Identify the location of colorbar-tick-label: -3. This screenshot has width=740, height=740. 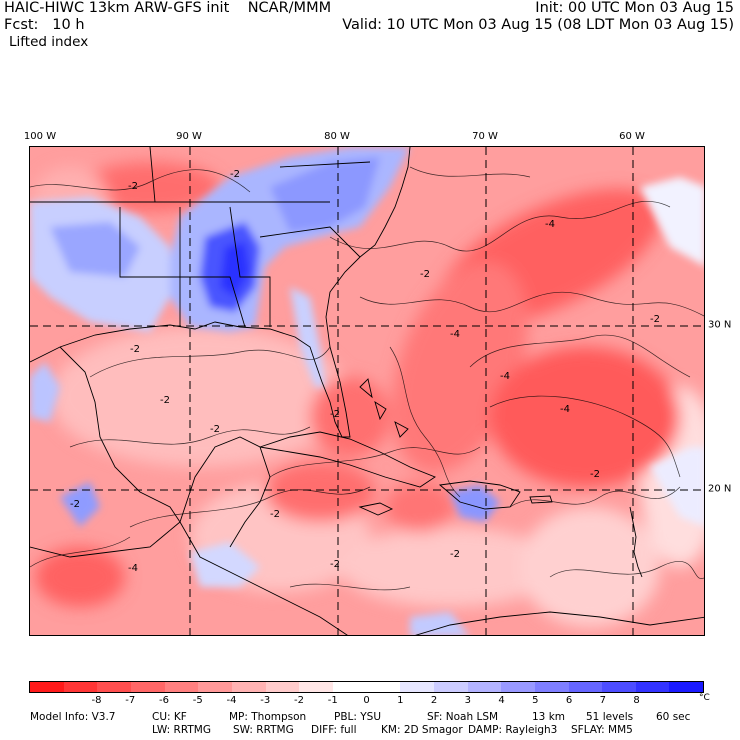
(265, 700).